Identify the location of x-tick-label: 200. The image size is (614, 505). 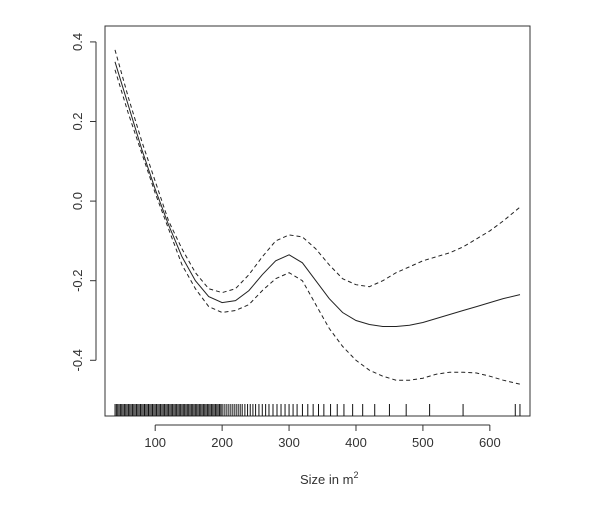
(222, 442).